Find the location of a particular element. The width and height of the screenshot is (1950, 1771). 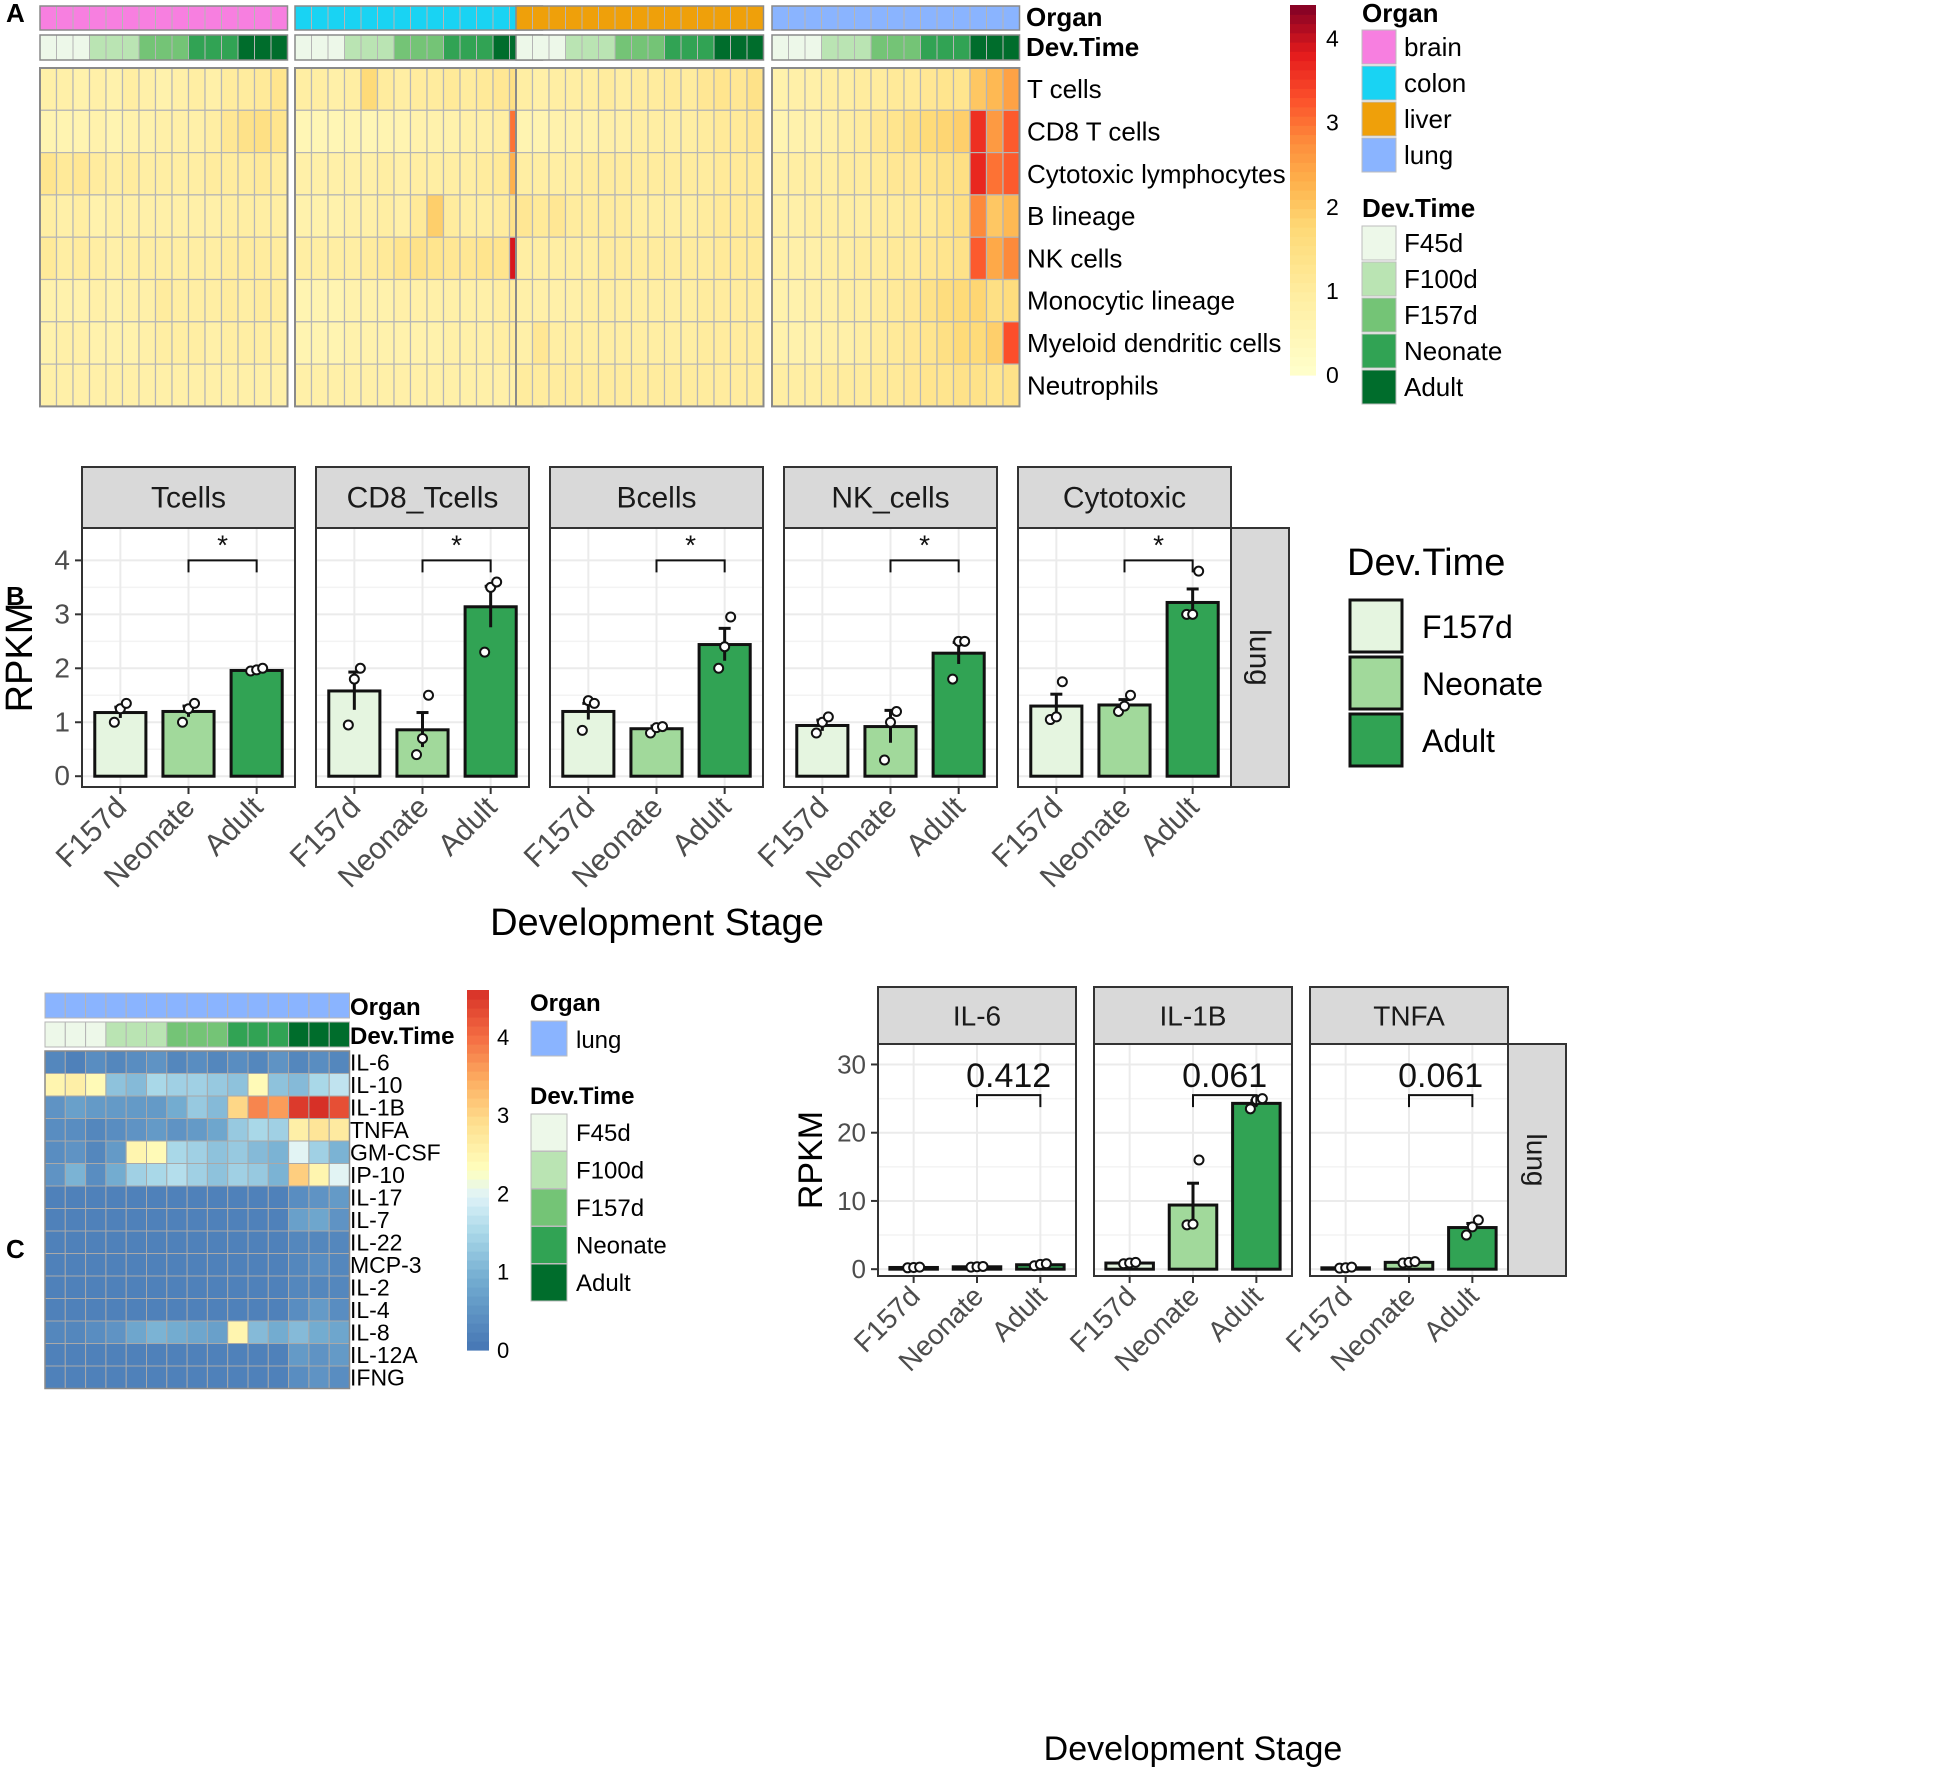

y-tick-label: 0 is located at coordinates (859, 1269).